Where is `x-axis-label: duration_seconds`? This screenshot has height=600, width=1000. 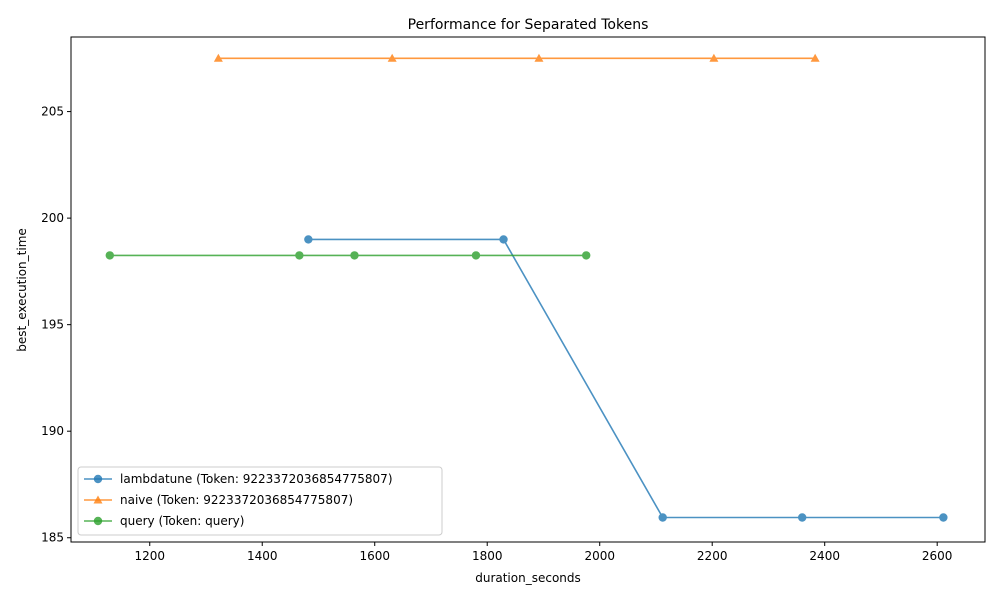 x-axis-label: duration_seconds is located at coordinates (528, 578).